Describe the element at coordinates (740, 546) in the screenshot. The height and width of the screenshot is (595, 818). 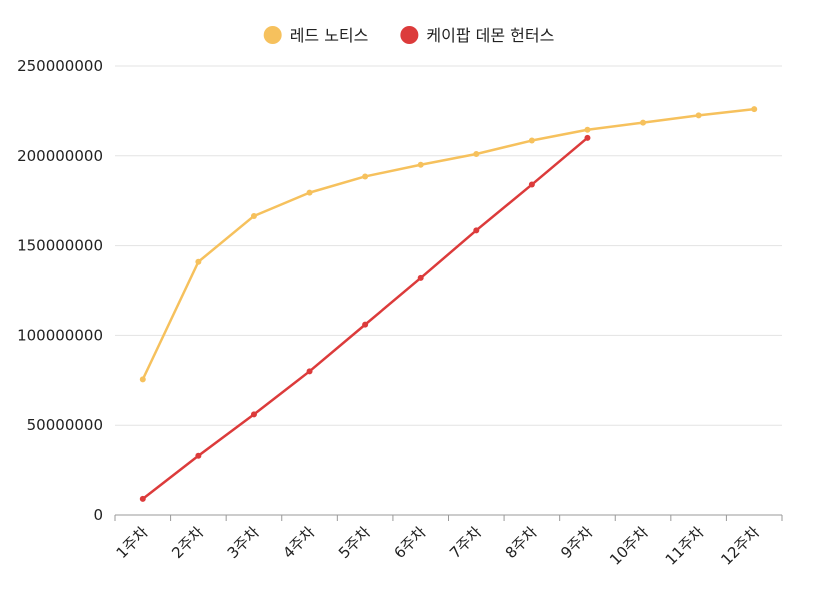
I see `x-tick-label: 12주차` at that location.